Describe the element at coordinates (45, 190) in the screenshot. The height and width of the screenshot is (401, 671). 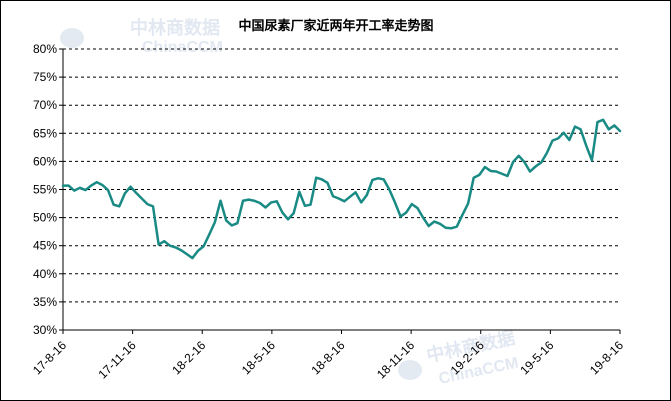
I see `y-tick-label: 55%` at that location.